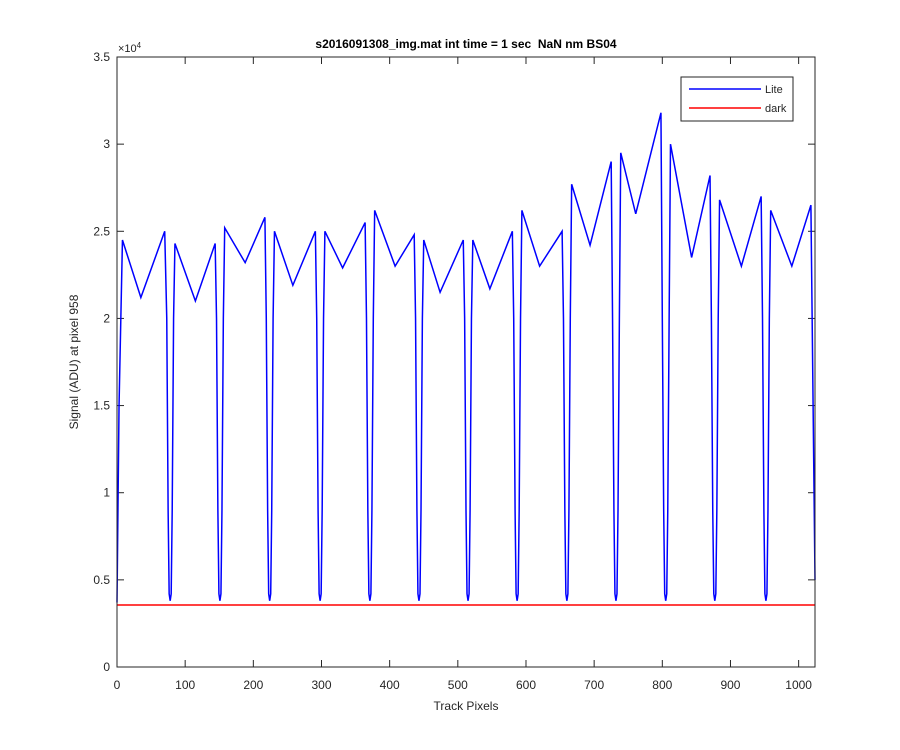 The width and height of the screenshot is (900, 750). Describe the element at coordinates (106, 318) in the screenshot. I see `y-tick-label: 2` at that location.